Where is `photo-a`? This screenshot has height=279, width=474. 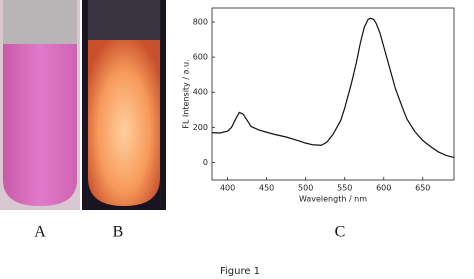
photo-a is located at coordinates (40, 105).